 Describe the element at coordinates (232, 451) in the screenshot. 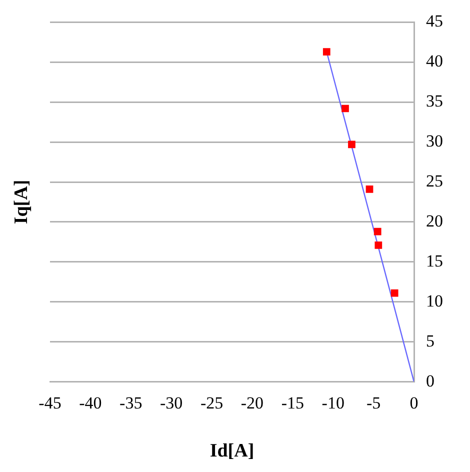

I see `x-axis-title: Id[A]` at that location.